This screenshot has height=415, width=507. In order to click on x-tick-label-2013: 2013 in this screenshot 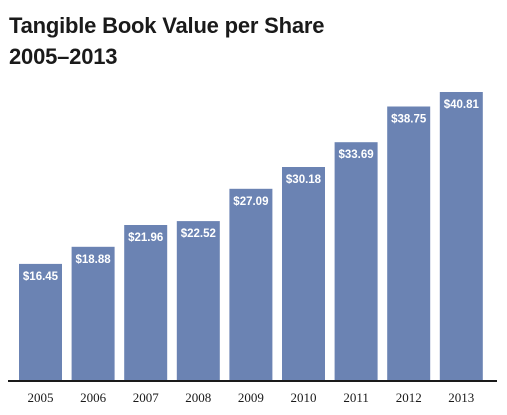, I will do `click(461, 397)`.